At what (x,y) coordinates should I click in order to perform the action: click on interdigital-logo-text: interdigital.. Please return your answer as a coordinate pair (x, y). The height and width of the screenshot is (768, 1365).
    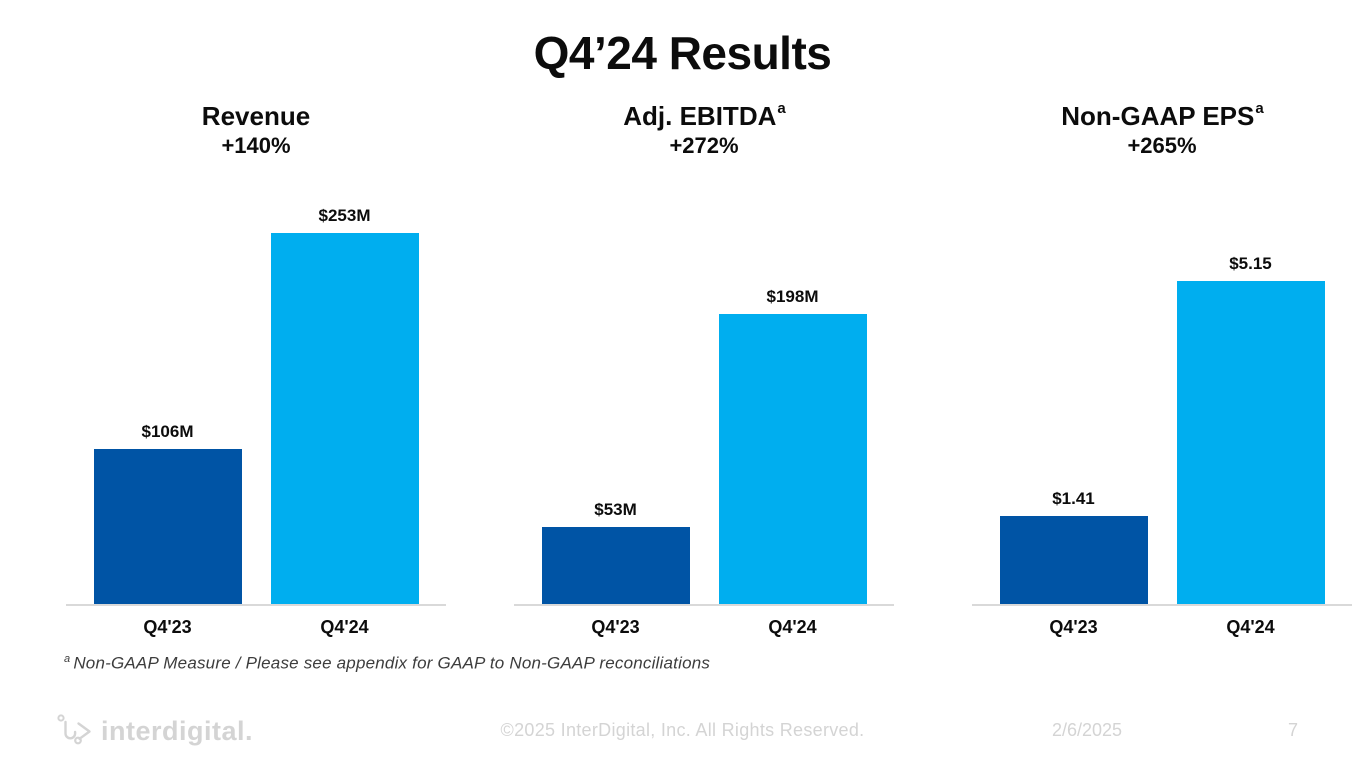
    Looking at the image, I should click on (177, 731).